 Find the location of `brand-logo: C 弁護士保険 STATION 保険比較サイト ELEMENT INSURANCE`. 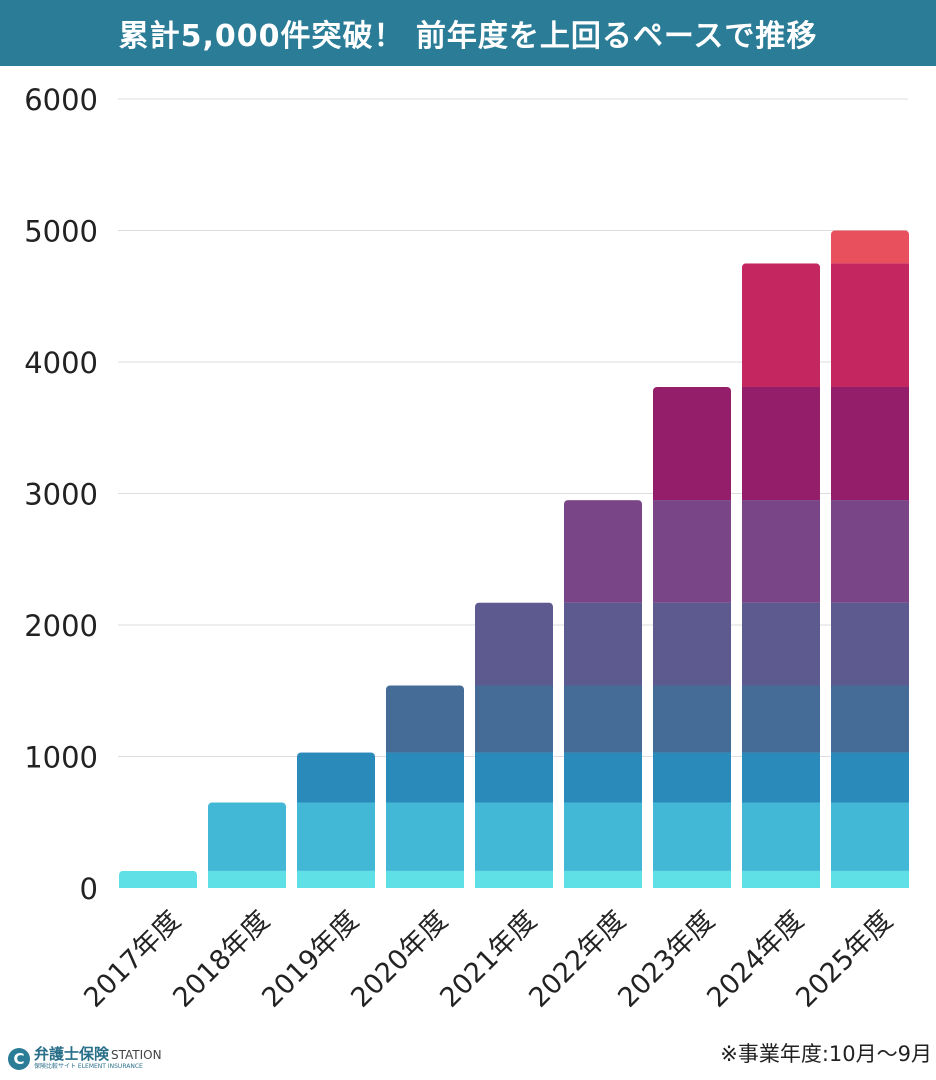

brand-logo: C 弁護士保険 STATION 保険比較サイト ELEMENT INSURANCE is located at coordinates (85, 1058).